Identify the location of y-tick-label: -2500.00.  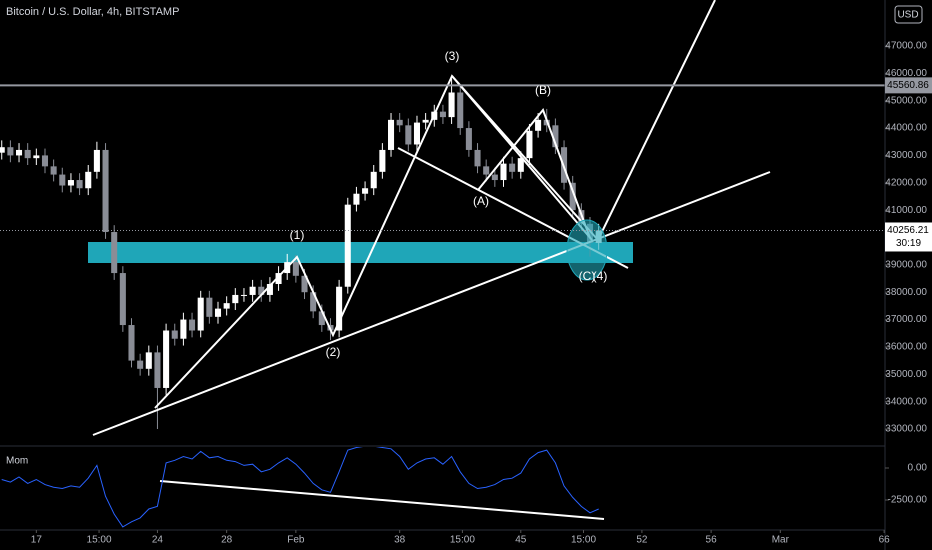
(908, 500).